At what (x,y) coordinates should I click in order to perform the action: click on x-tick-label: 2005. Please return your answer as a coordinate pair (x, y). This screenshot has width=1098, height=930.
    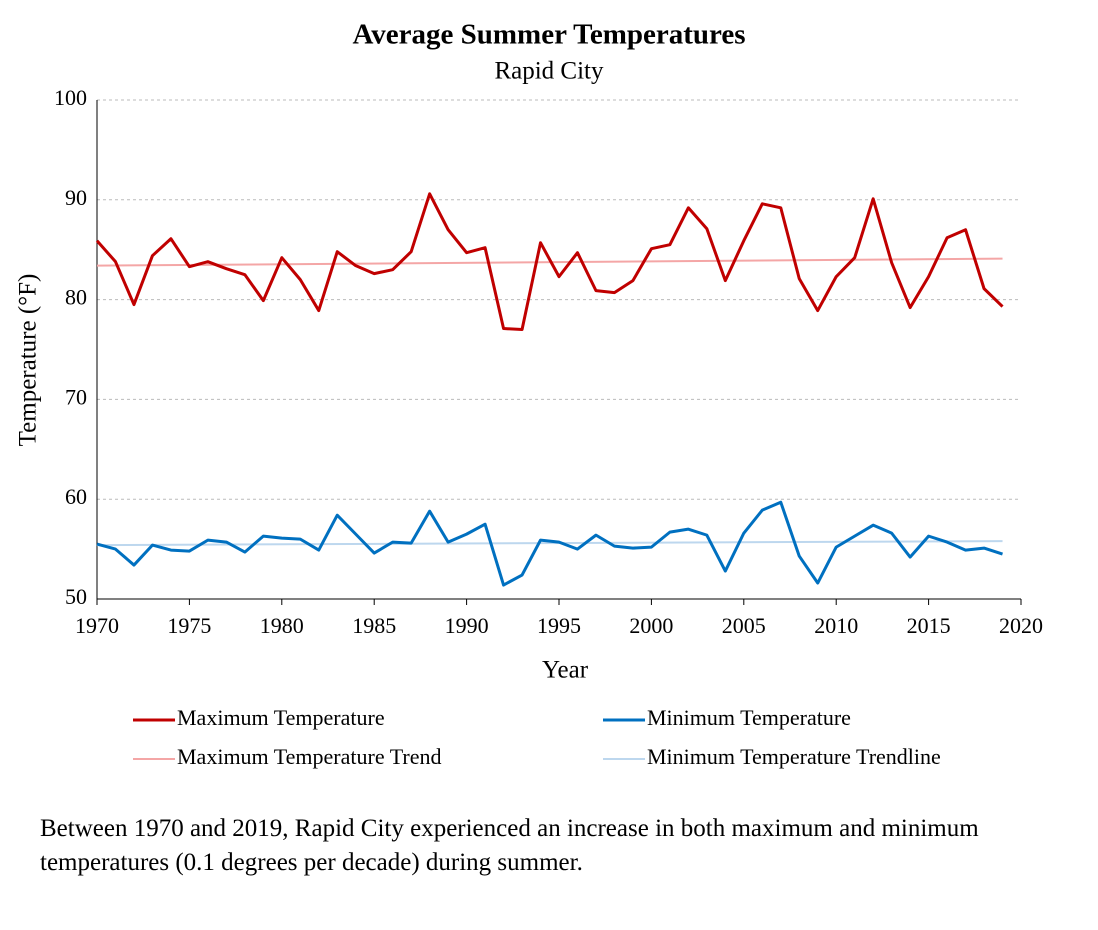
    Looking at the image, I should click on (744, 625).